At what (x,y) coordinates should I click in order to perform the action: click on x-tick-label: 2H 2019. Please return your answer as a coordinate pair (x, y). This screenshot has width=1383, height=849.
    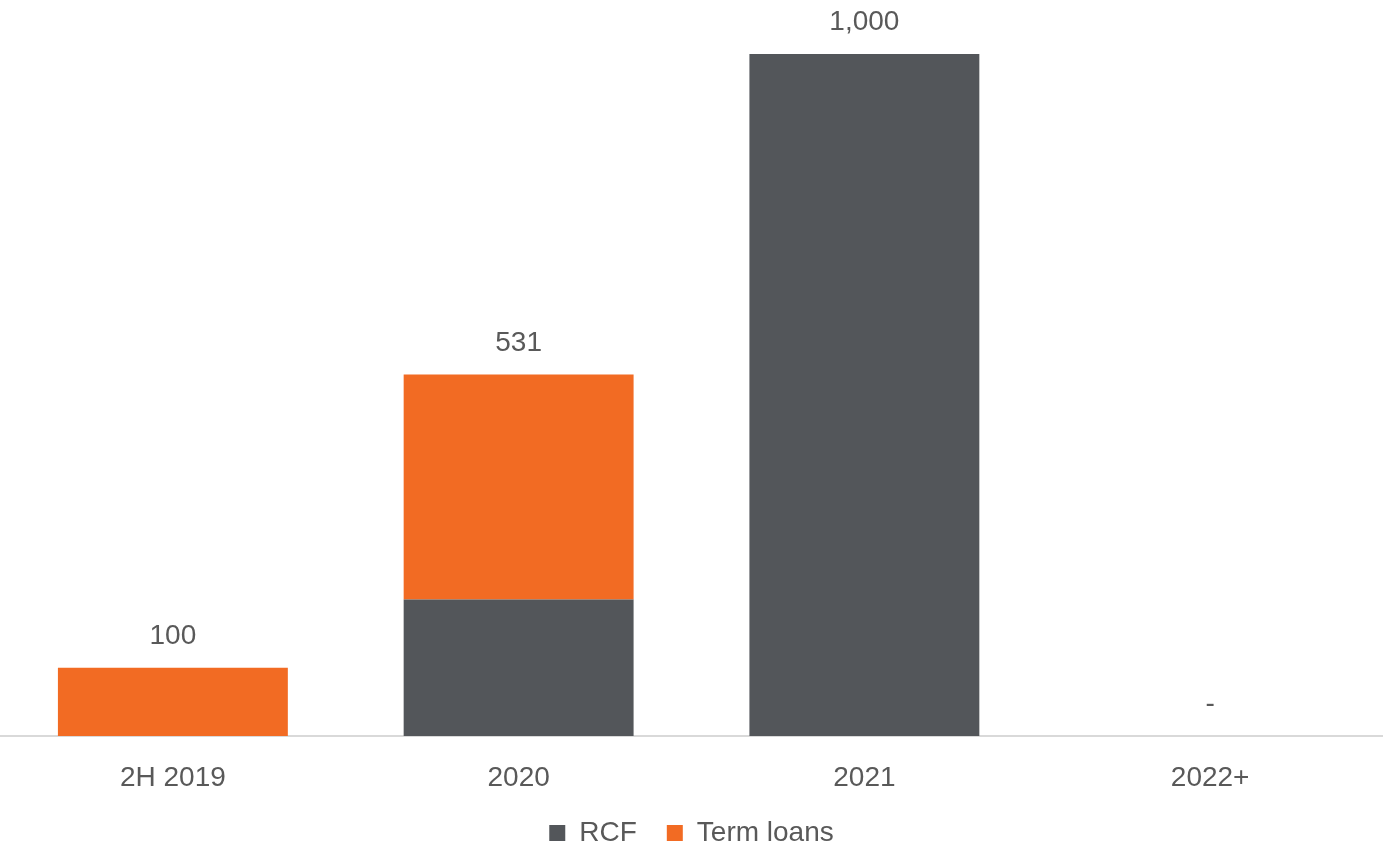
    Looking at the image, I should click on (172, 776).